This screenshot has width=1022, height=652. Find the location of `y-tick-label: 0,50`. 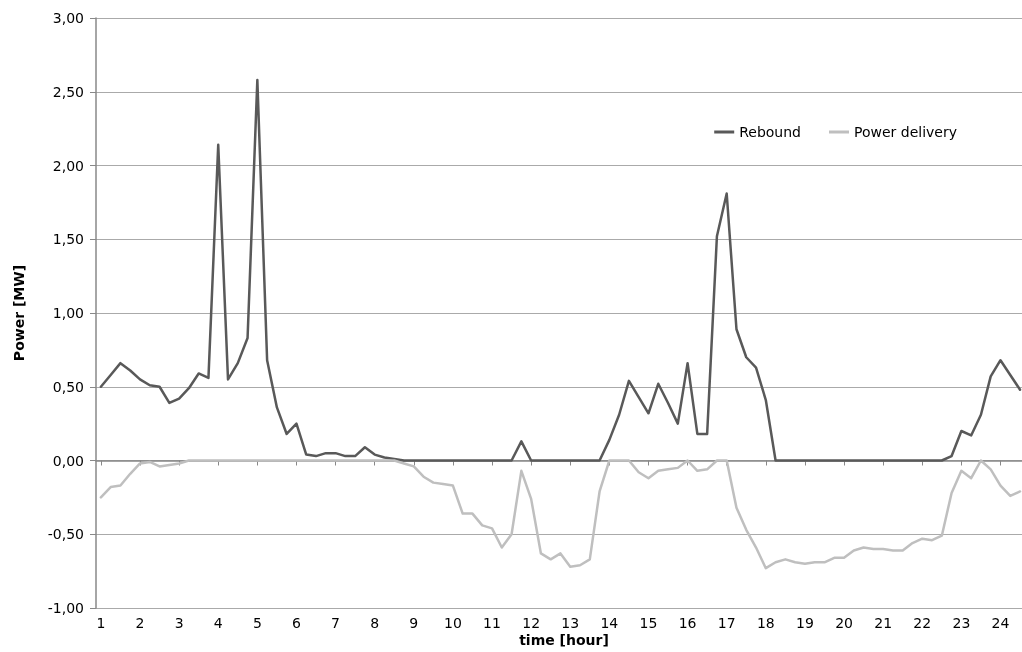

y-tick-label: 0,50 is located at coordinates (68, 386).